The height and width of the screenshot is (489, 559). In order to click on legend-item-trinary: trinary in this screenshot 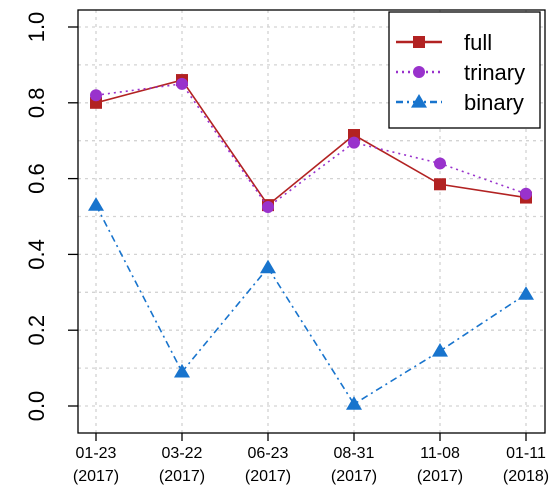, I will do `click(460, 72)`.